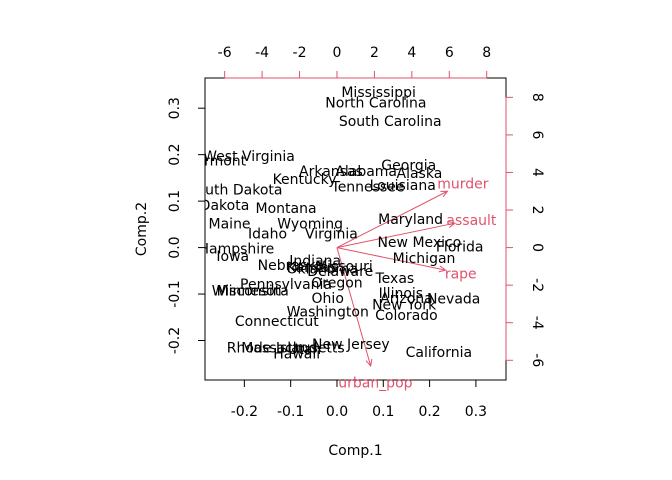  What do you see at coordinates (368, 187) in the screenshot?
I see `point-label-tennessee: Tennessee` at bounding box center [368, 187].